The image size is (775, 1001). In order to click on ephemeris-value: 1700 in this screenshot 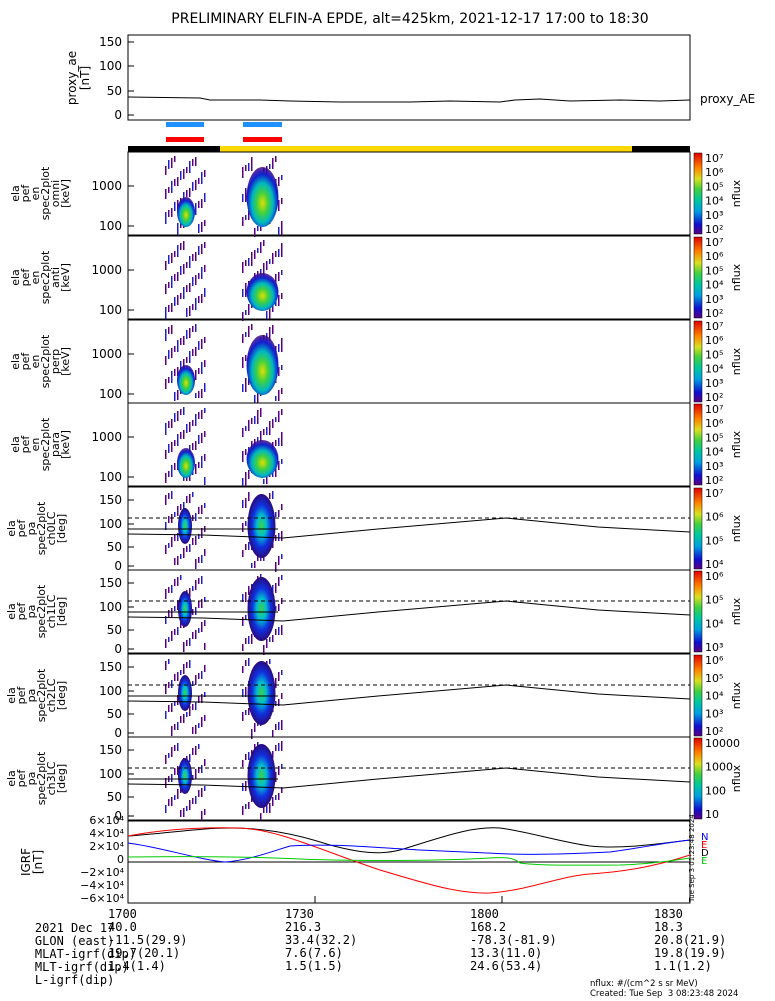, I will do `click(122, 914)`.